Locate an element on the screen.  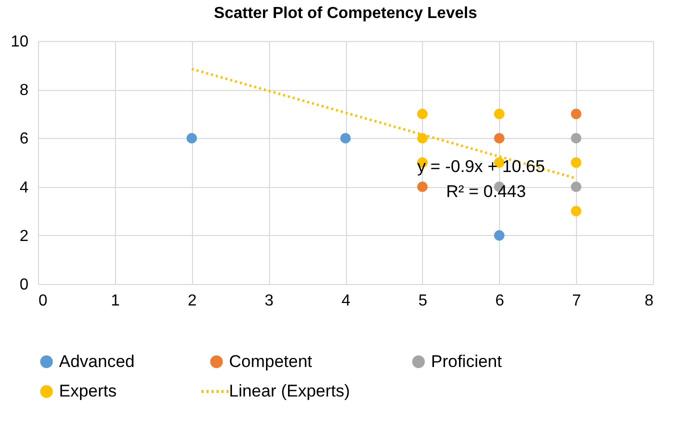
legend-label: Advanced is located at coordinates (97, 361).